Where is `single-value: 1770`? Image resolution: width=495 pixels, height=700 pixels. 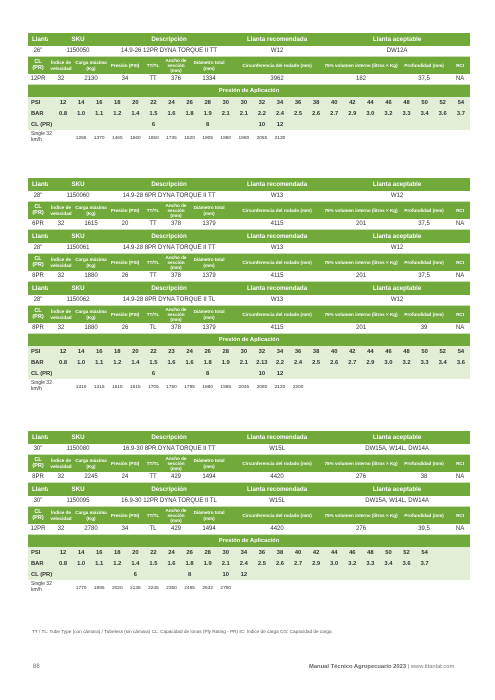 single-value: 1770 is located at coordinates (81, 588).